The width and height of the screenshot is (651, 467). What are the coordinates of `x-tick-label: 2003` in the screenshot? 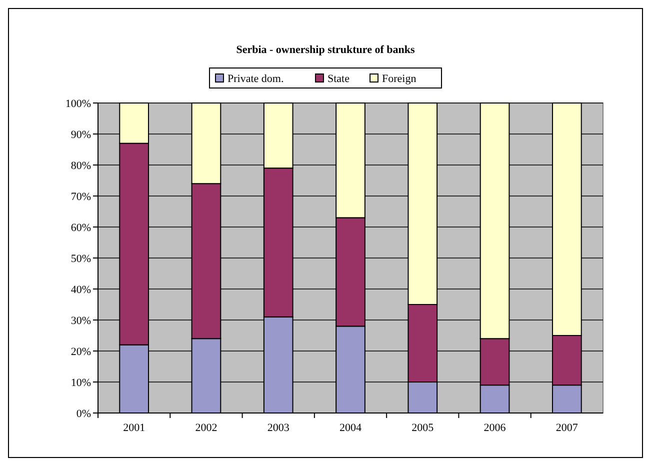 It's located at (278, 428).